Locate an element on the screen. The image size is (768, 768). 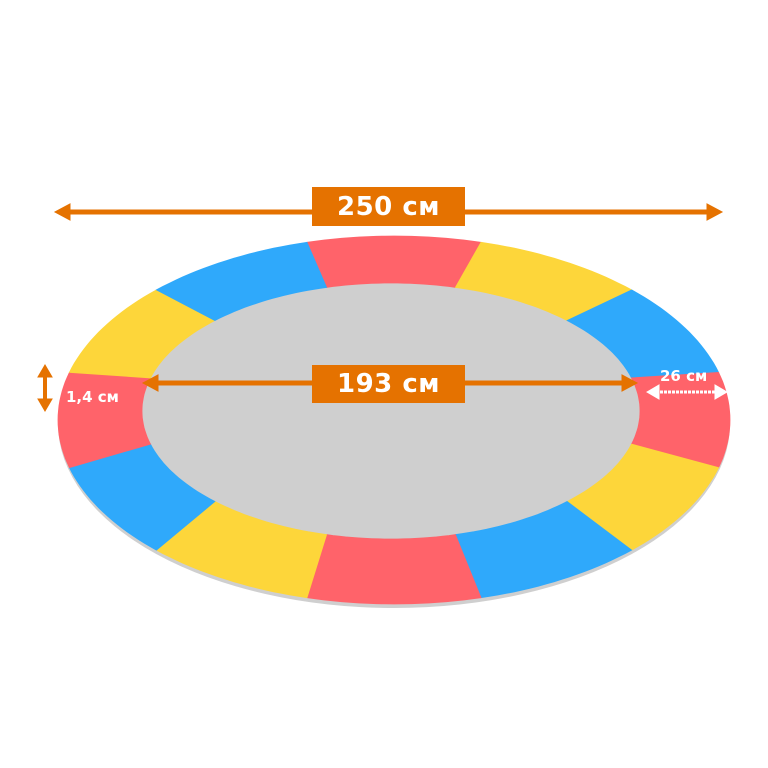
arrowhead-down is located at coordinates (45, 405).